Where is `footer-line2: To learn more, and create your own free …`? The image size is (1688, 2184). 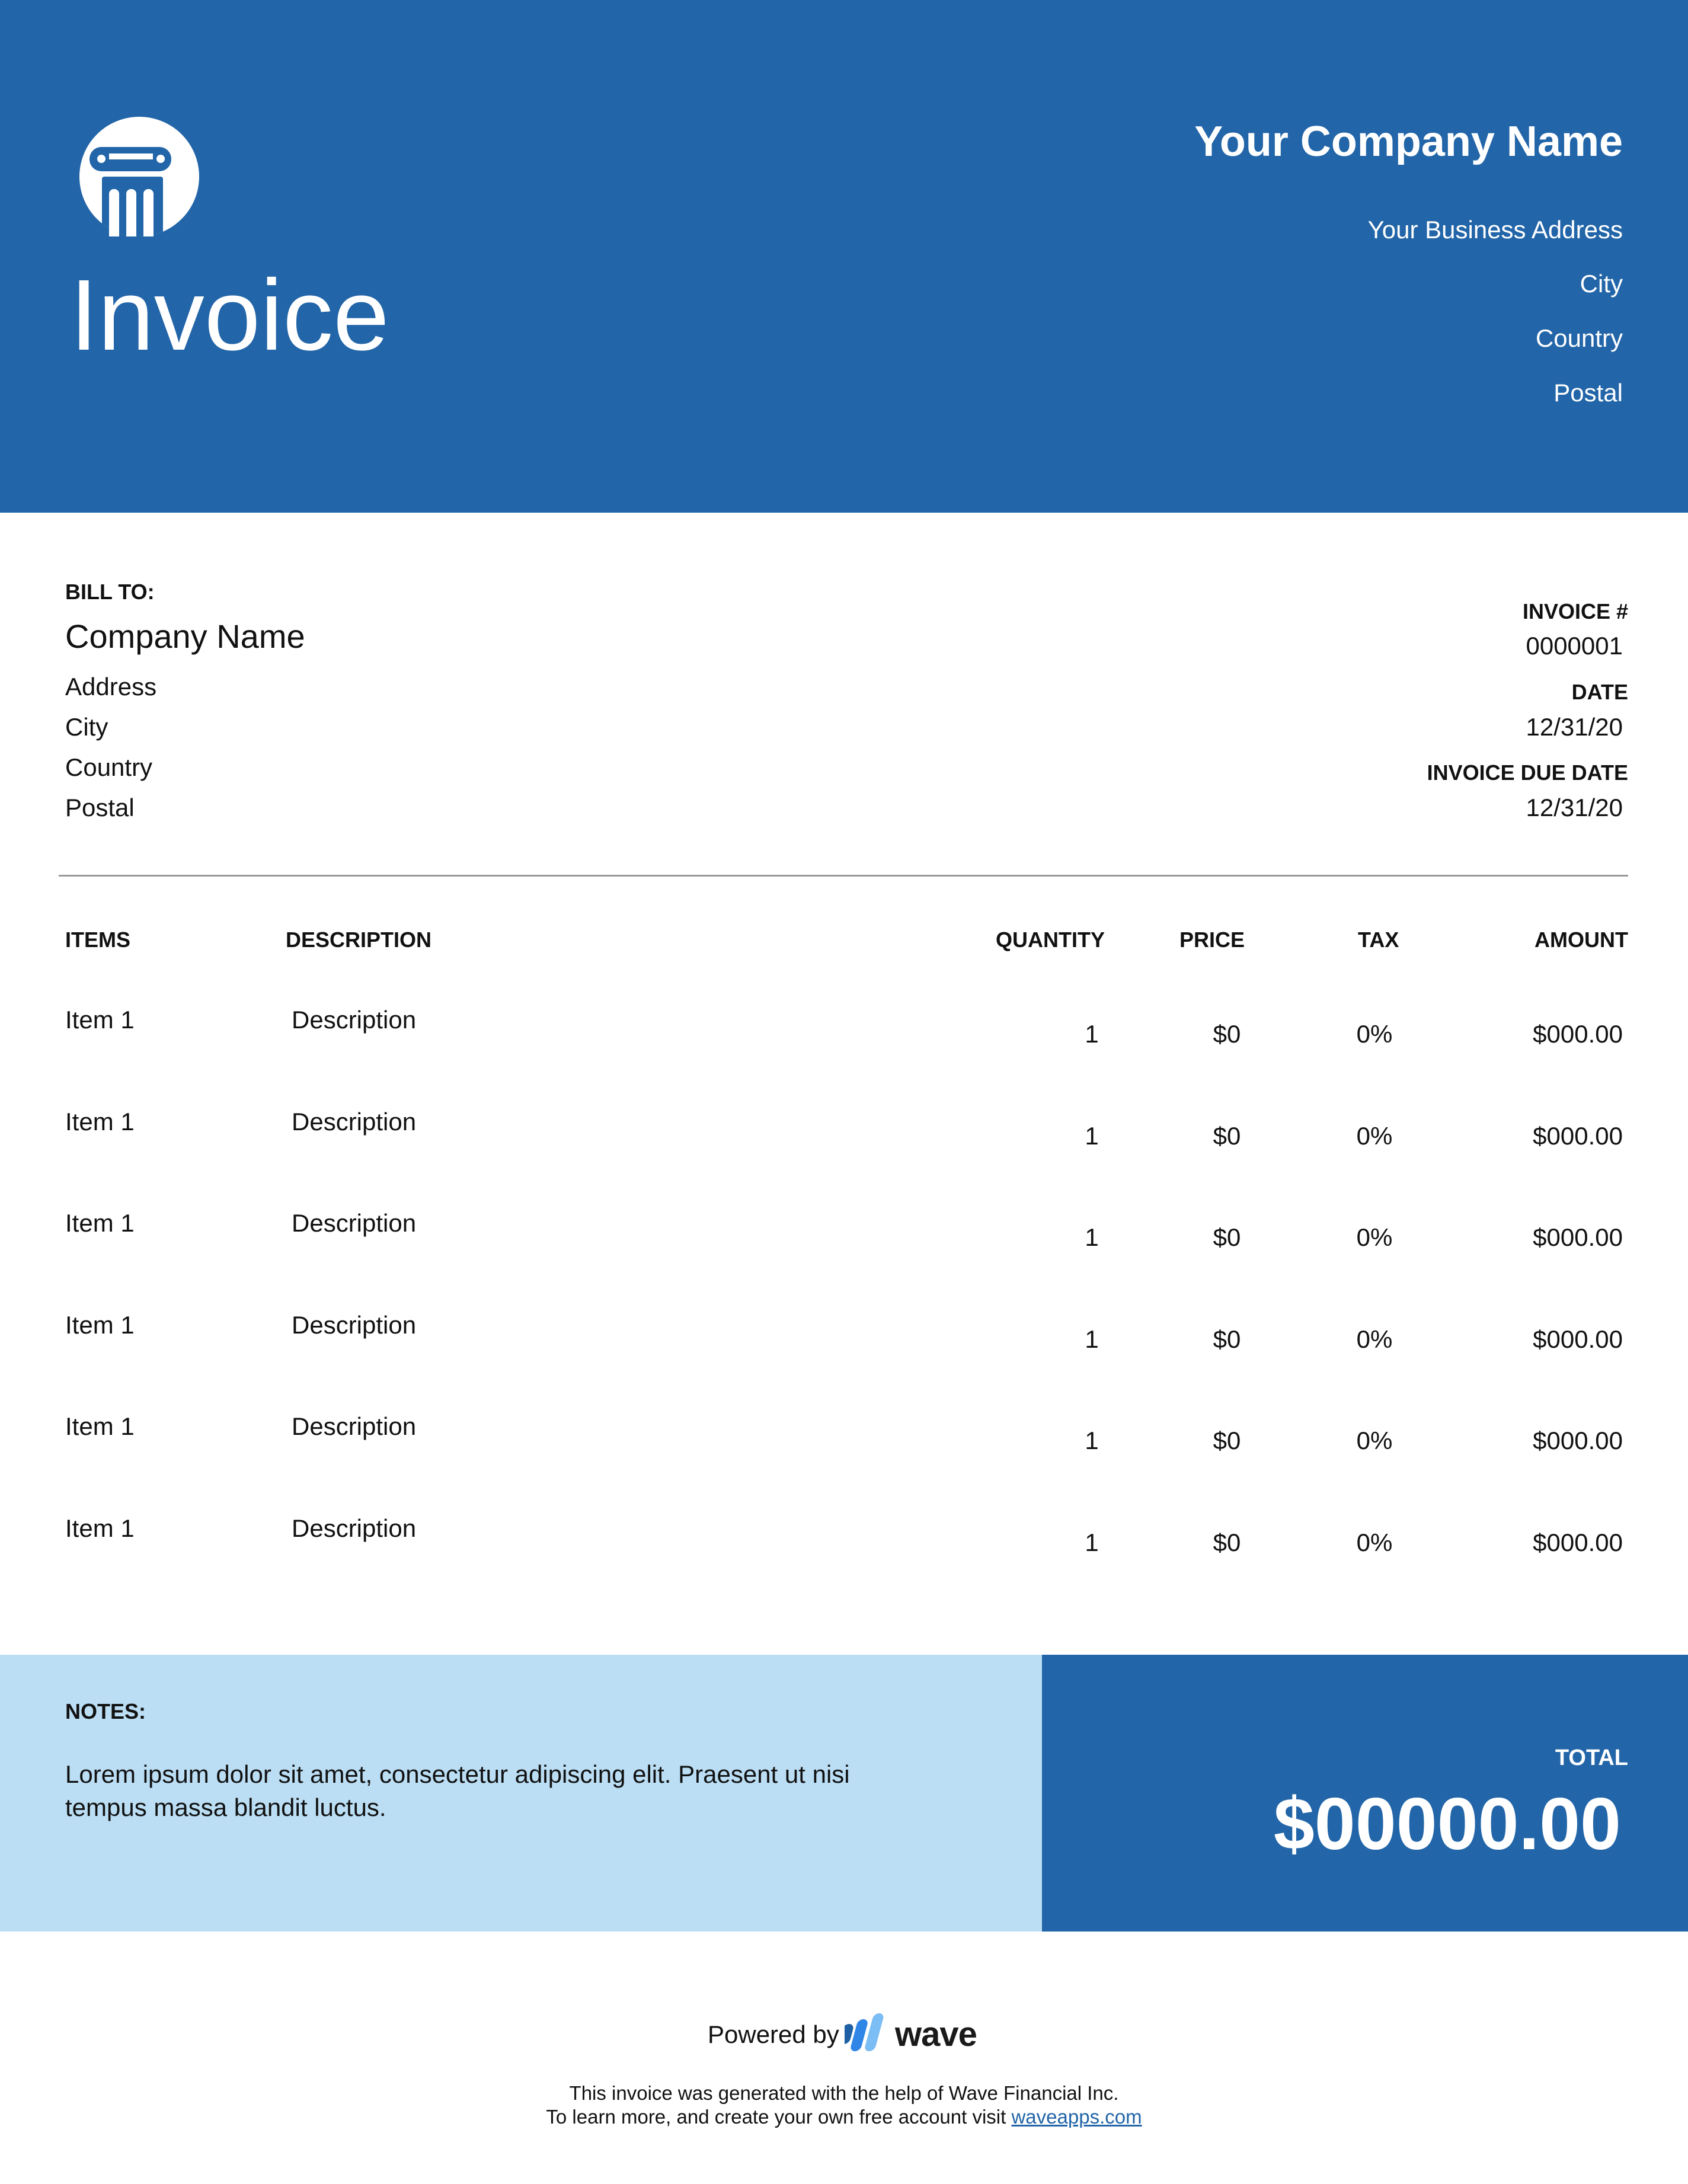 footer-line2: To learn more, and create your own free … is located at coordinates (844, 2117).